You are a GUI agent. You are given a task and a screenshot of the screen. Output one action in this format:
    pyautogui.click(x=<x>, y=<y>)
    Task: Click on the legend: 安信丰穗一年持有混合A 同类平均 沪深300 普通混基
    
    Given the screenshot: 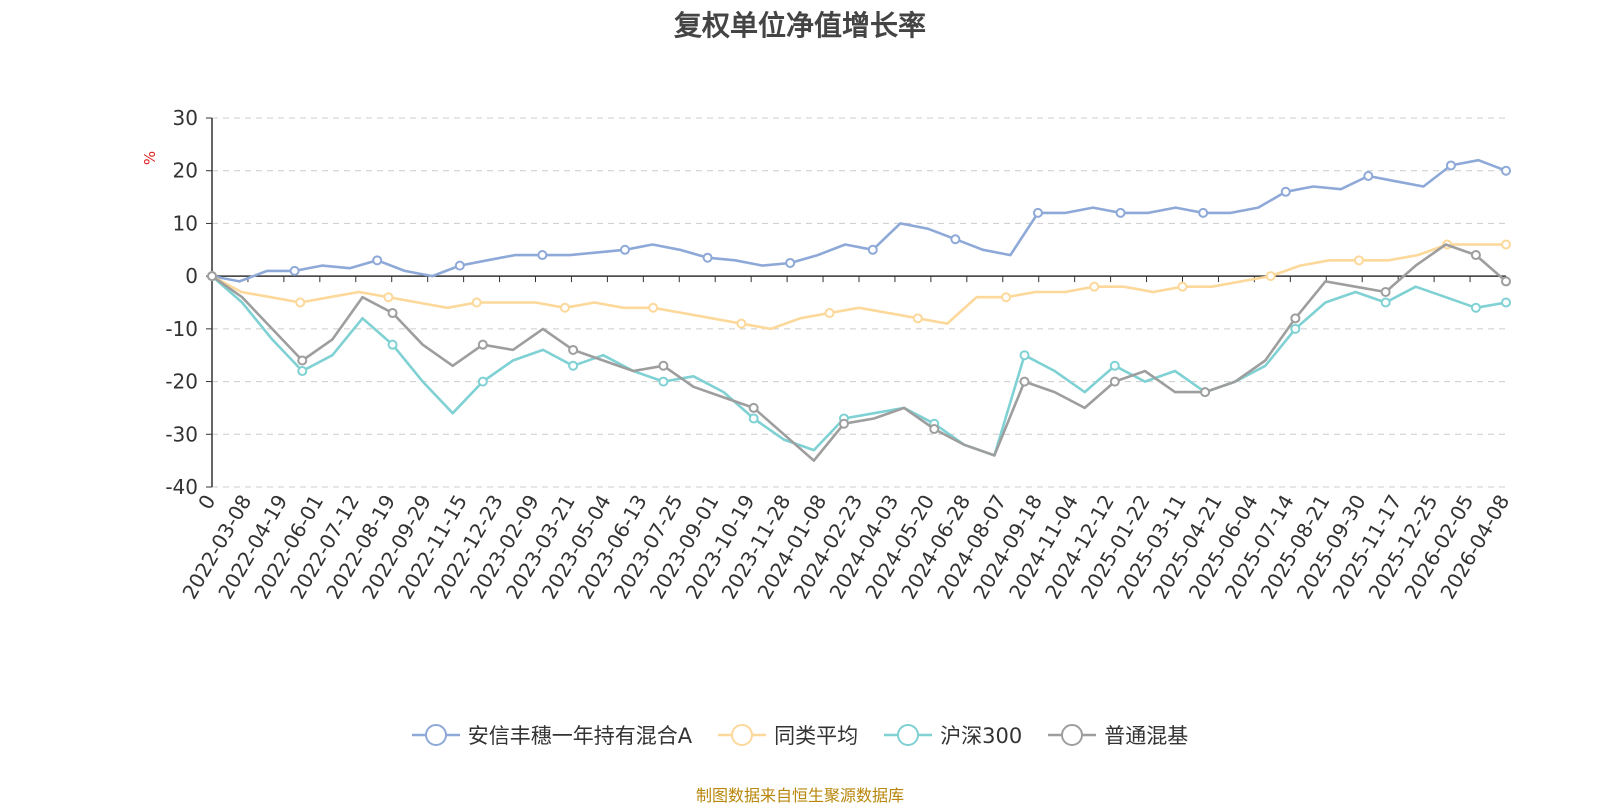 What is the action you would take?
    pyautogui.click(x=800, y=735)
    